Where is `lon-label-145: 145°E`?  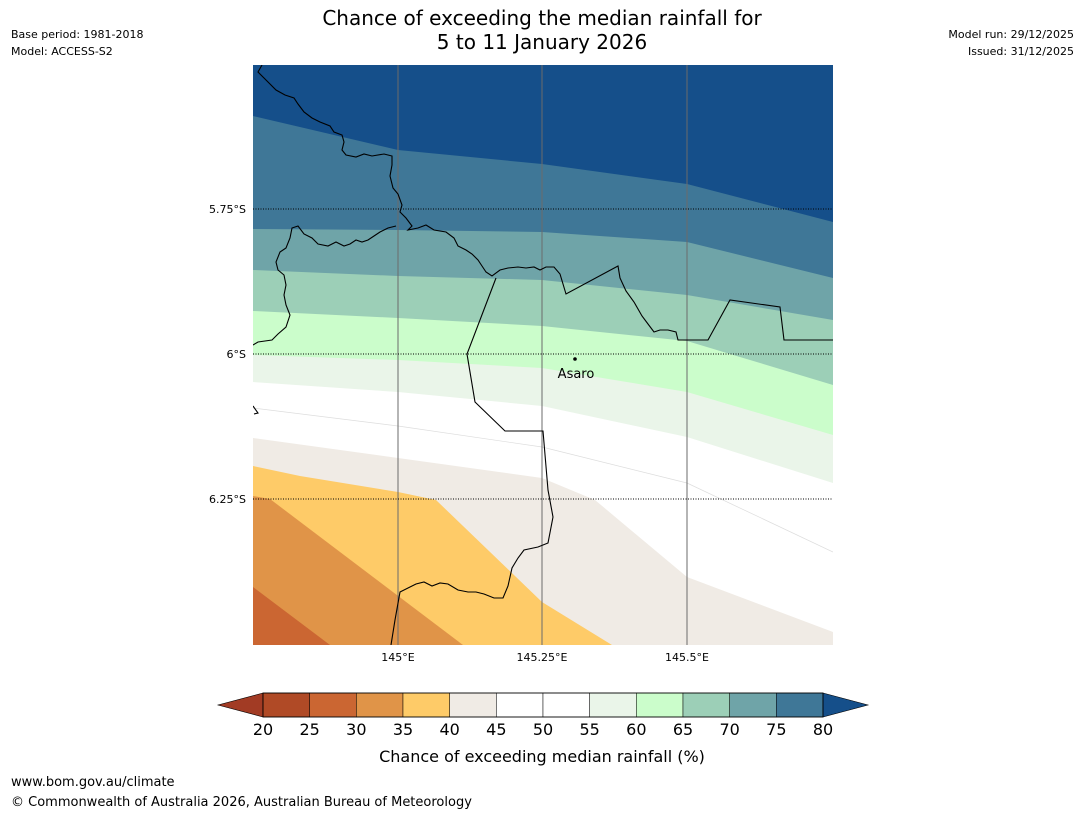 lon-label-145: 145°E is located at coordinates (397, 657).